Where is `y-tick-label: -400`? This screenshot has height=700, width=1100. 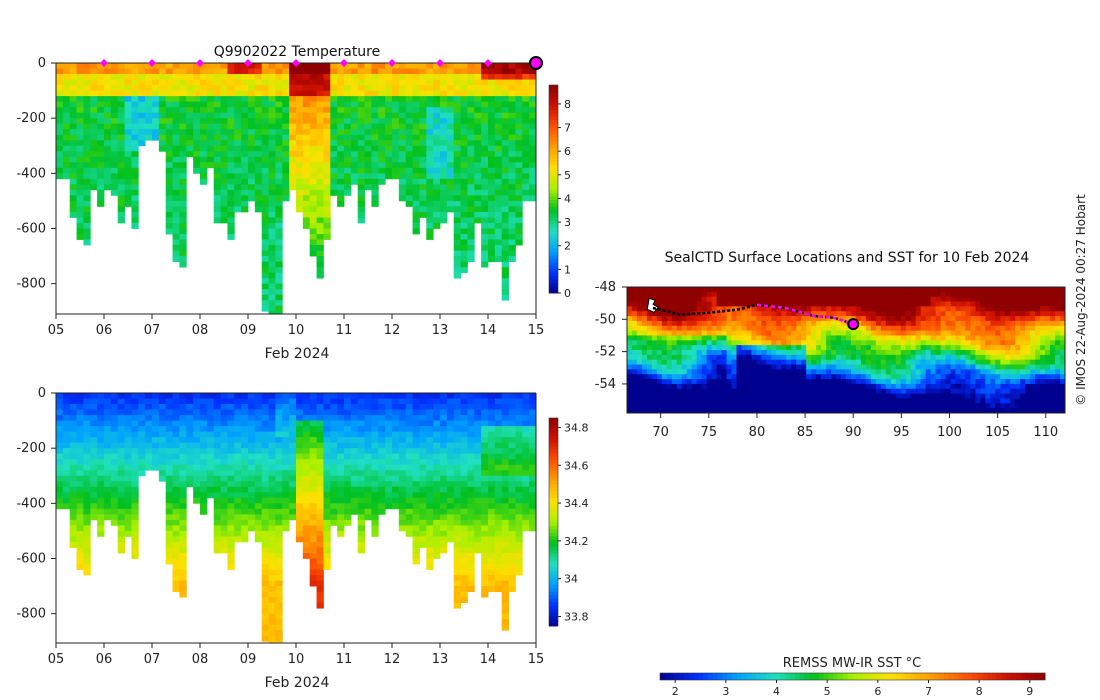 y-tick-label: -400 is located at coordinates (31, 173).